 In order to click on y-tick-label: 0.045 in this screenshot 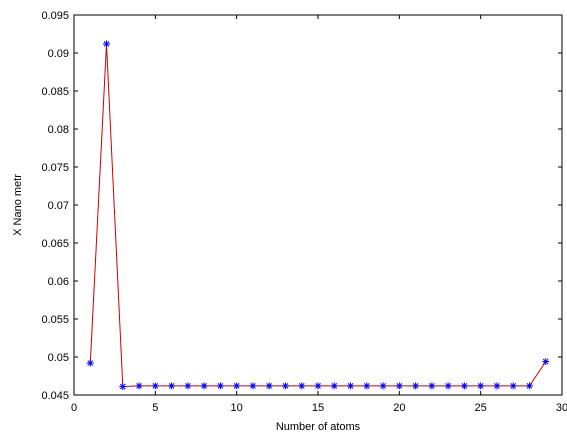, I will do `click(55, 396)`.